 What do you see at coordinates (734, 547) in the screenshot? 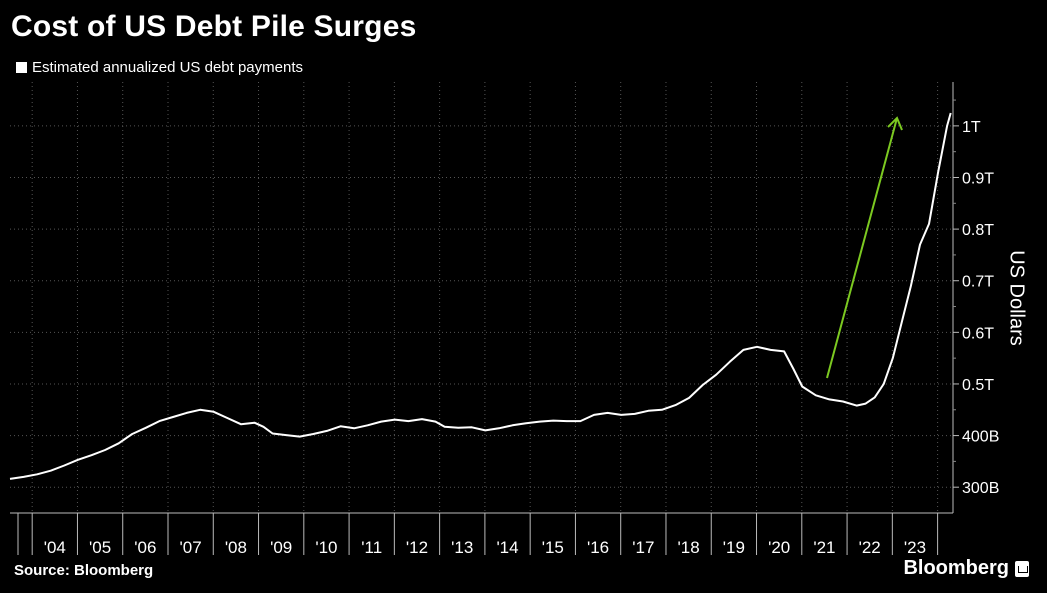
I see `x-tick-label: '19` at bounding box center [734, 547].